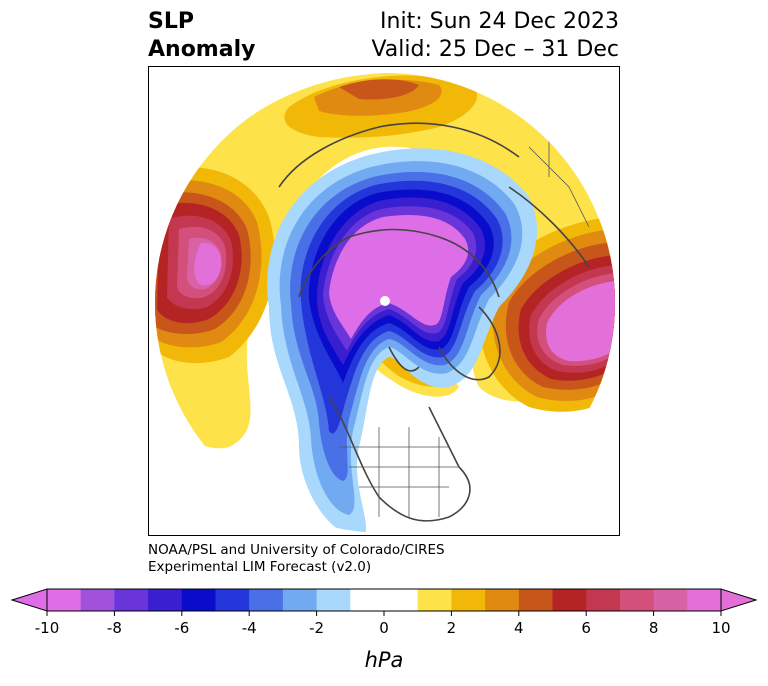  What do you see at coordinates (519, 628) in the screenshot?
I see `colorbar-tick-label: 4` at bounding box center [519, 628].